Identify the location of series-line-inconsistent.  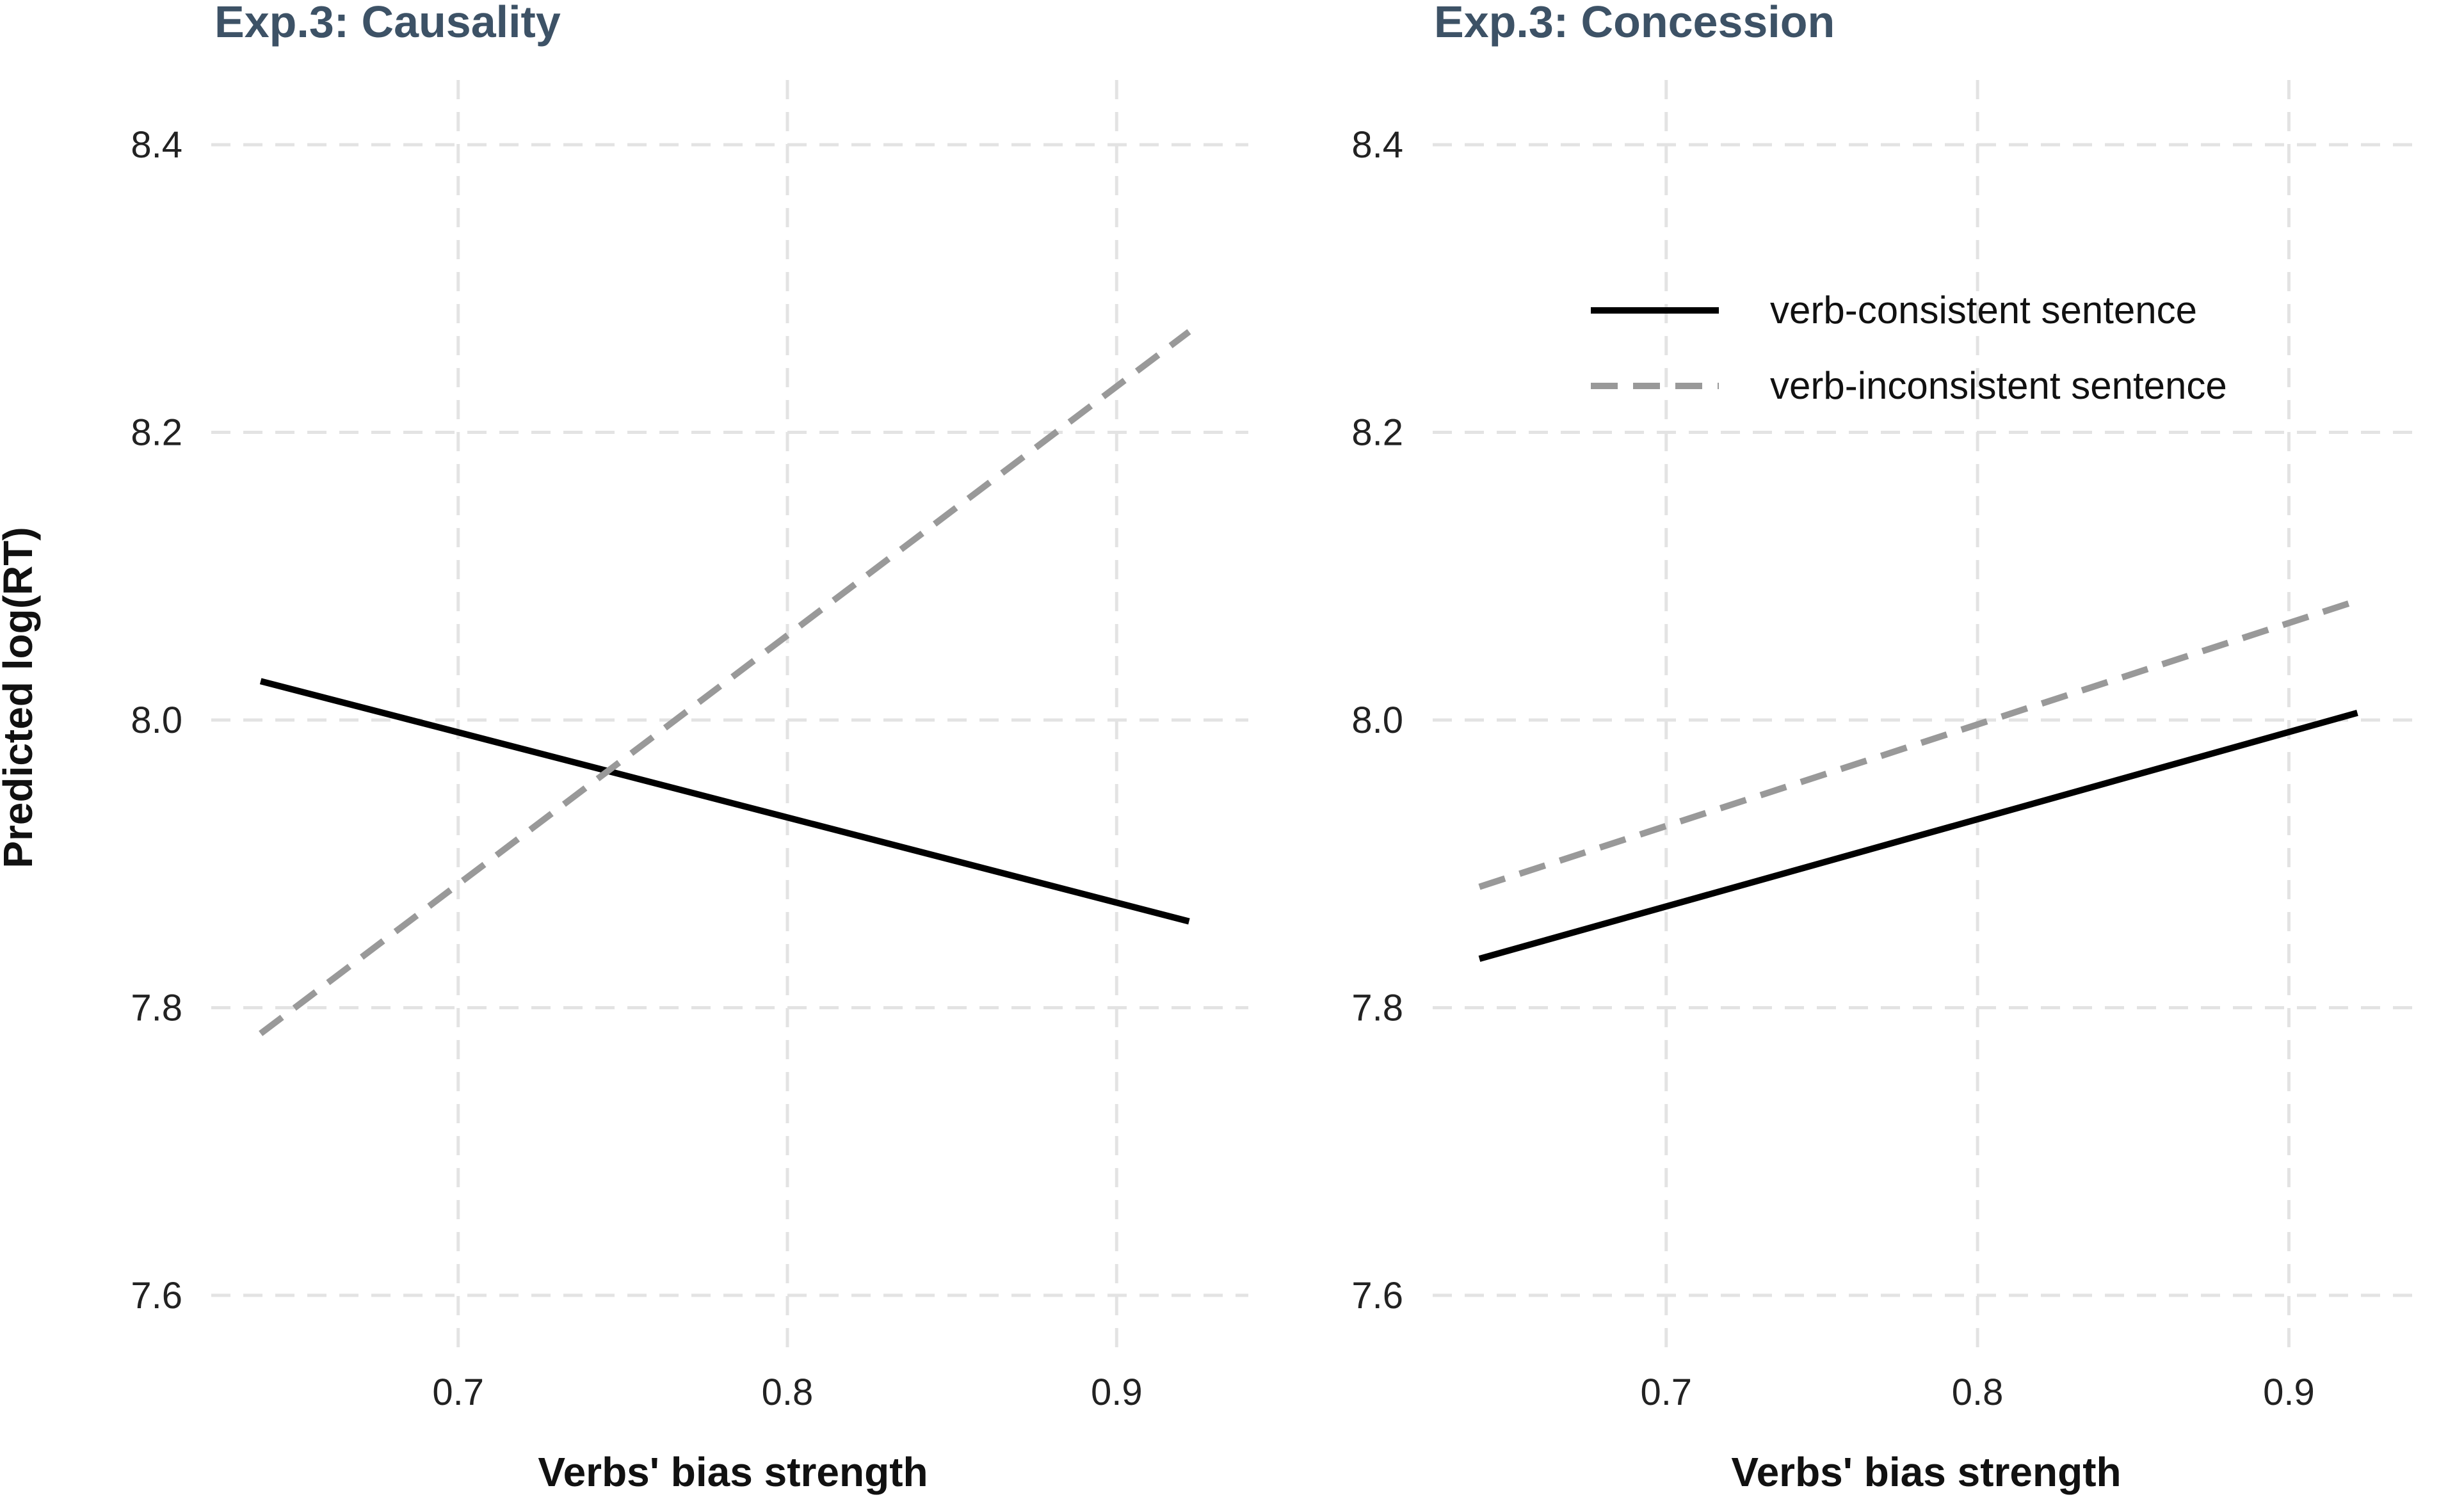
(1918, 743).